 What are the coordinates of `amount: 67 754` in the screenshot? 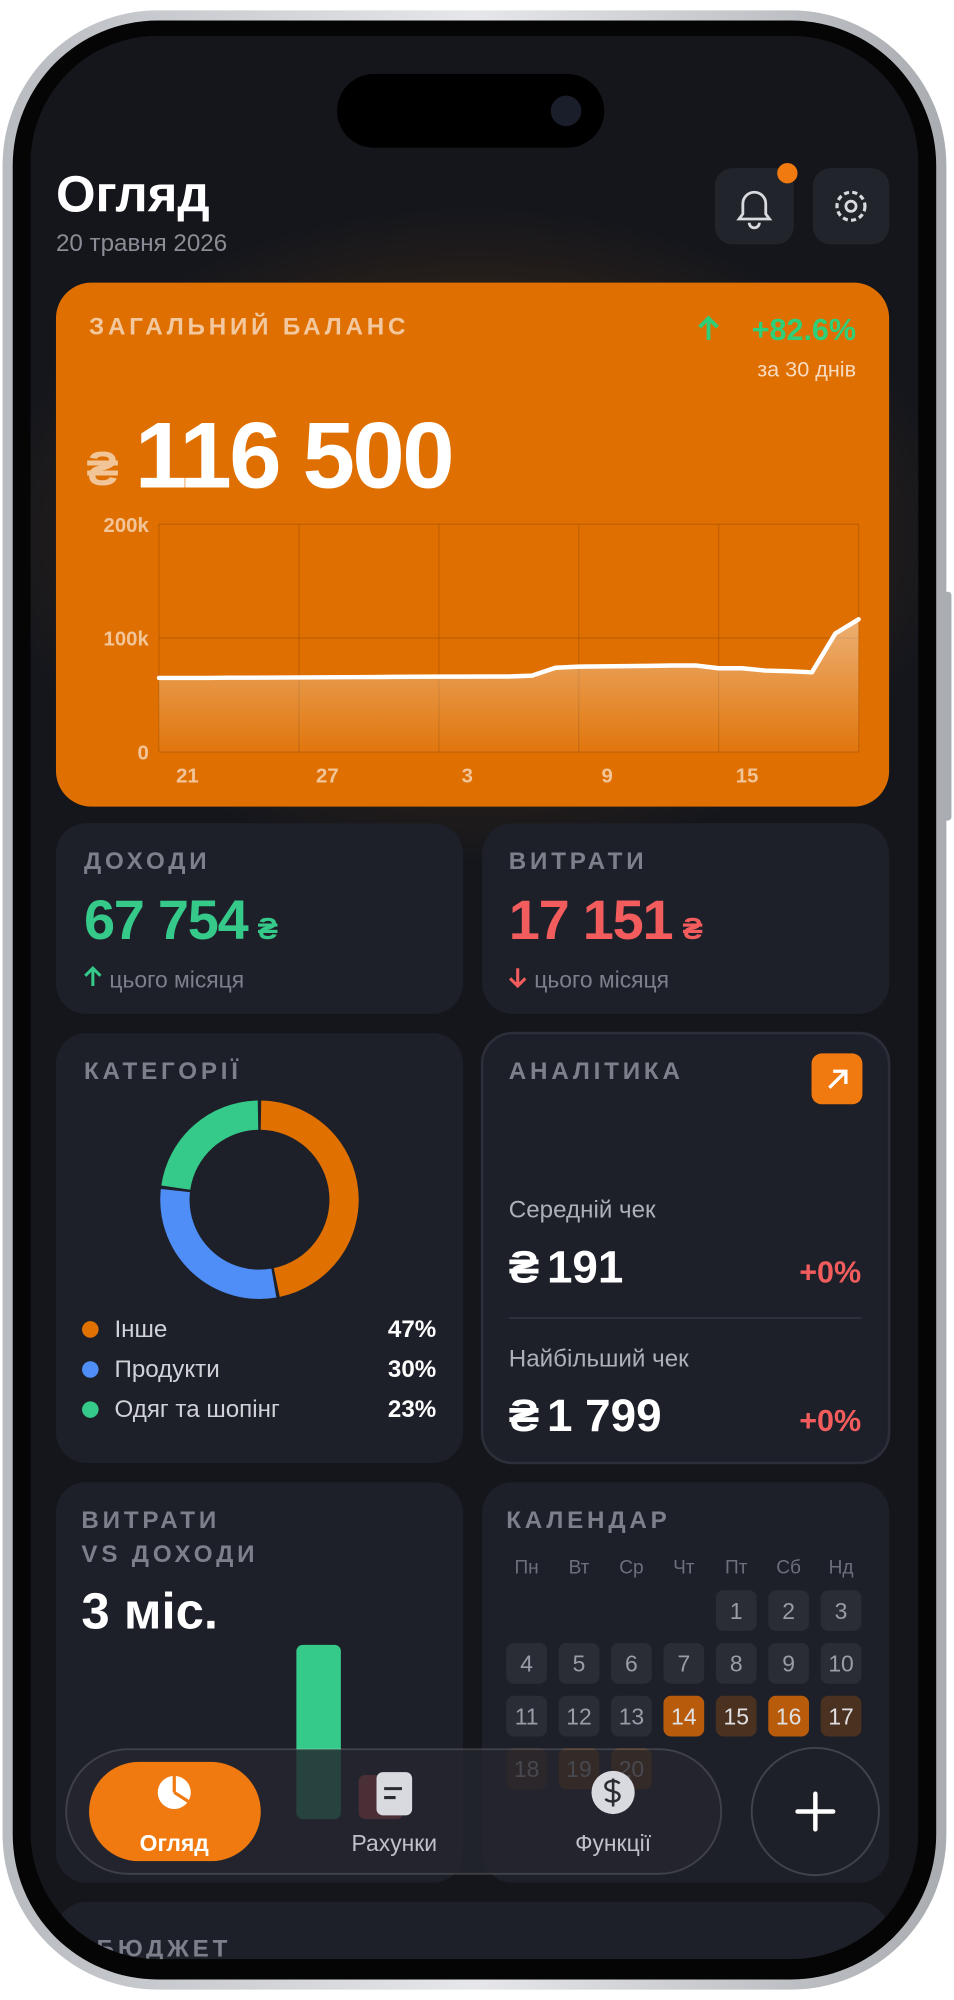 It's located at (166, 919).